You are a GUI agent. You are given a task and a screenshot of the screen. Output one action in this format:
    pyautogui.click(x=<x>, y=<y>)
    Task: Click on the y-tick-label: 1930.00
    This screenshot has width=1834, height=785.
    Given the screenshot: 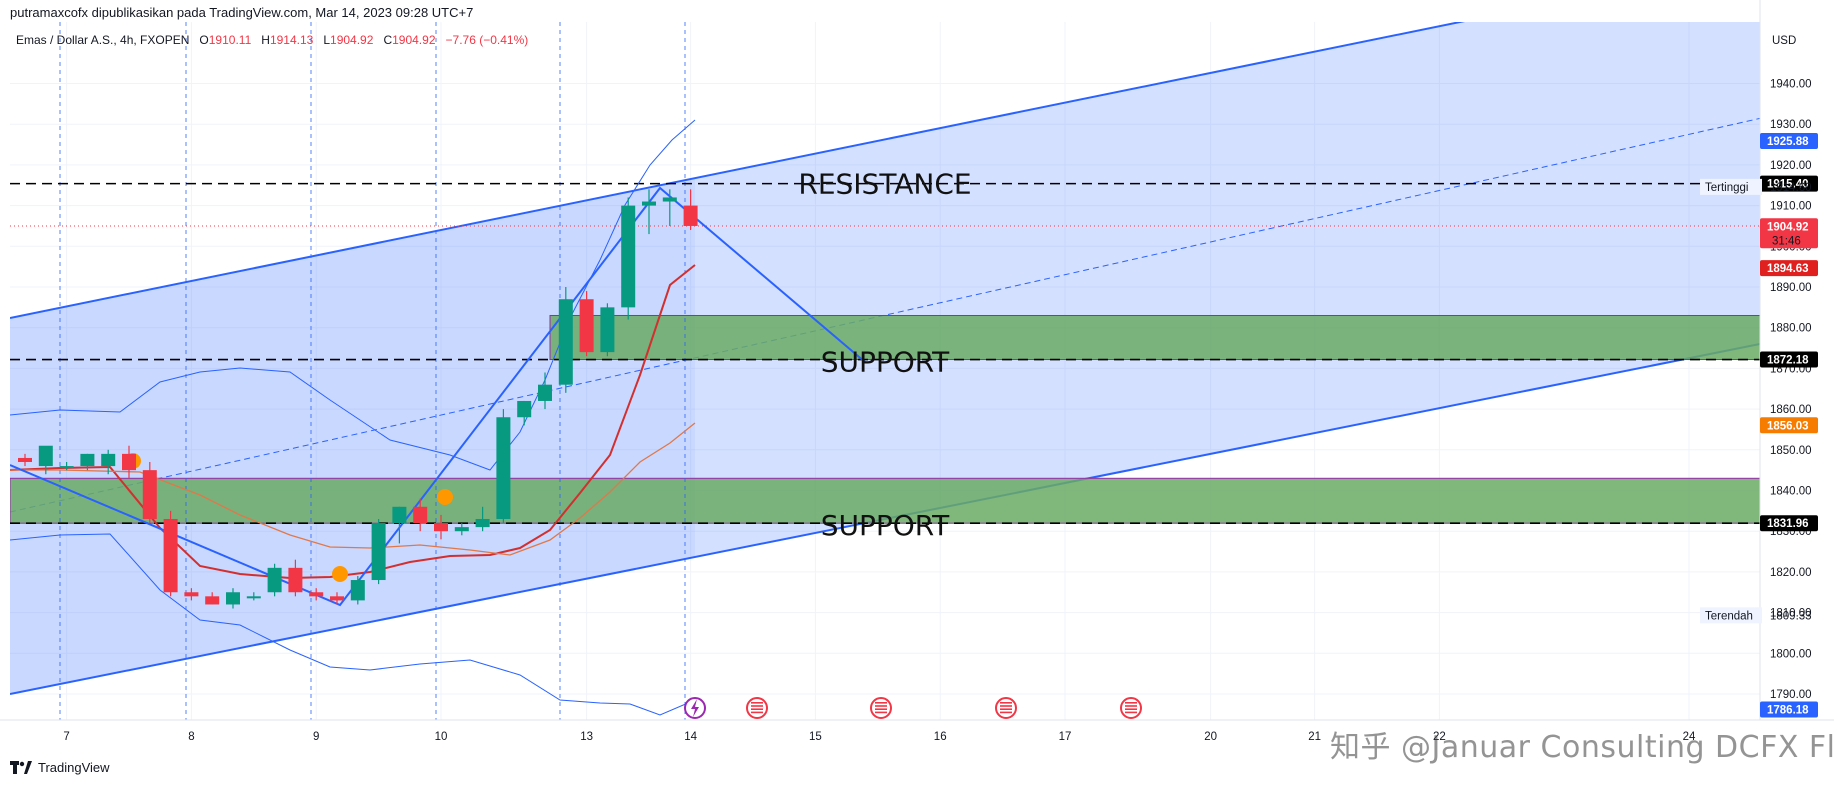 What is the action you would take?
    pyautogui.click(x=1791, y=125)
    